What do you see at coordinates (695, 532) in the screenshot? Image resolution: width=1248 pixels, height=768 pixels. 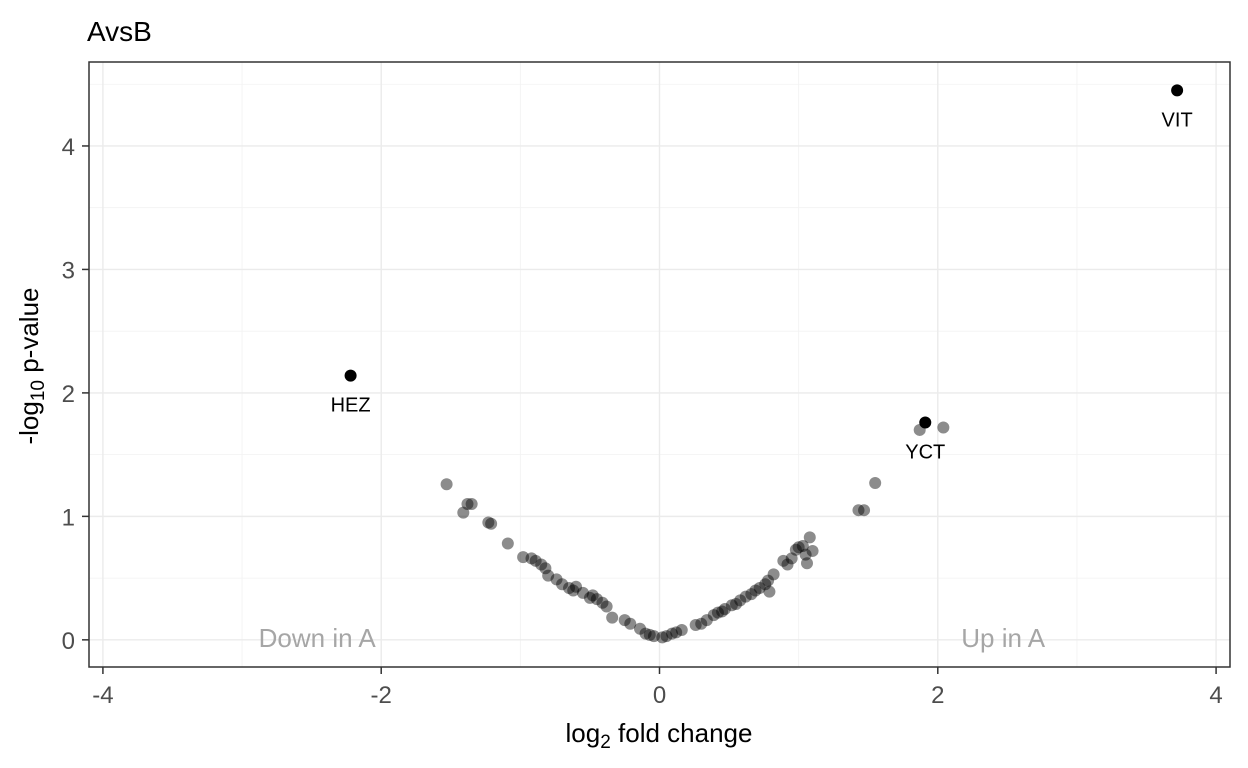 I see `data-points` at bounding box center [695, 532].